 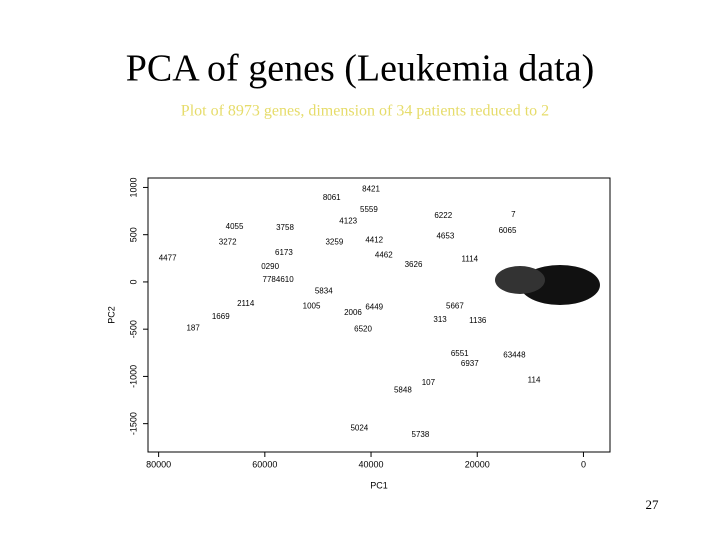 I want to click on y-axis-label: PC2, so click(x=111, y=315).